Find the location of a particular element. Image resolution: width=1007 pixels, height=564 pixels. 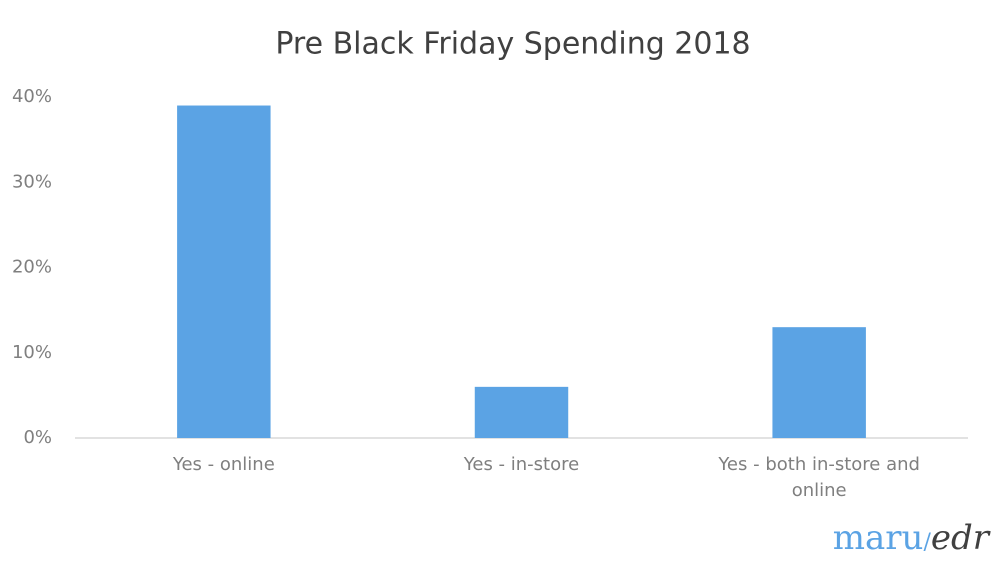

x-tick-label: Yes - online is located at coordinates (223, 464).